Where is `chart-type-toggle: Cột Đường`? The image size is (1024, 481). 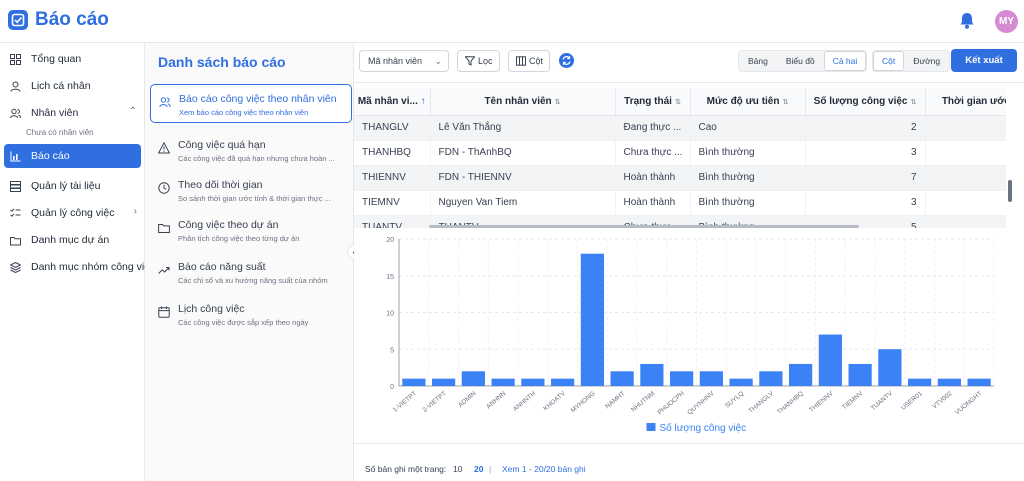 chart-type-toggle: Cột Đường is located at coordinates (911, 61).